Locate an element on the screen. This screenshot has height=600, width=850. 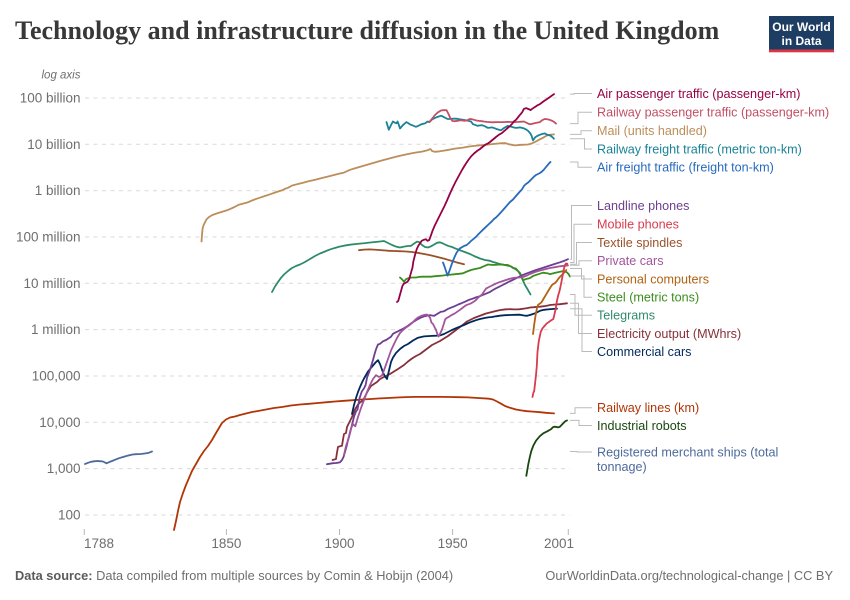
svg-text:Registered merchant ships (tot: Registered merchant ships (total is located at coordinates (687, 452).